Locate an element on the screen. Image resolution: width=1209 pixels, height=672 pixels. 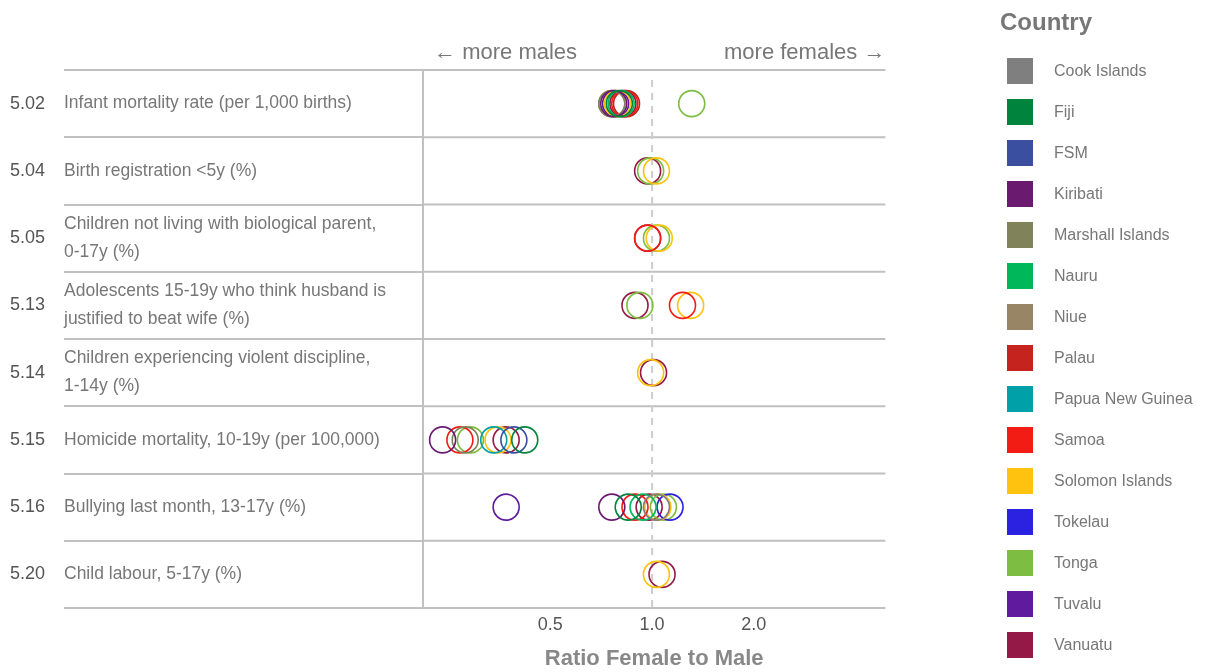
x-axis-title: Ratio Female to Male is located at coordinates (654, 657).